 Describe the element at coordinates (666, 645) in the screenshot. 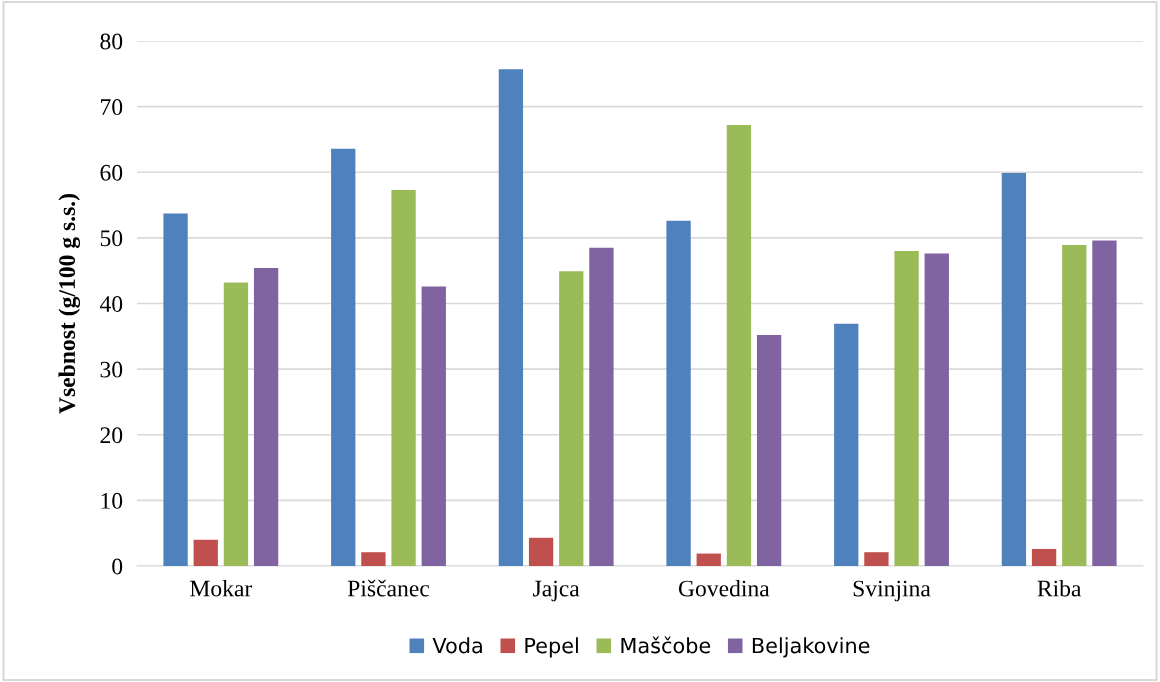

I see `legend-label: Maščobe` at that location.